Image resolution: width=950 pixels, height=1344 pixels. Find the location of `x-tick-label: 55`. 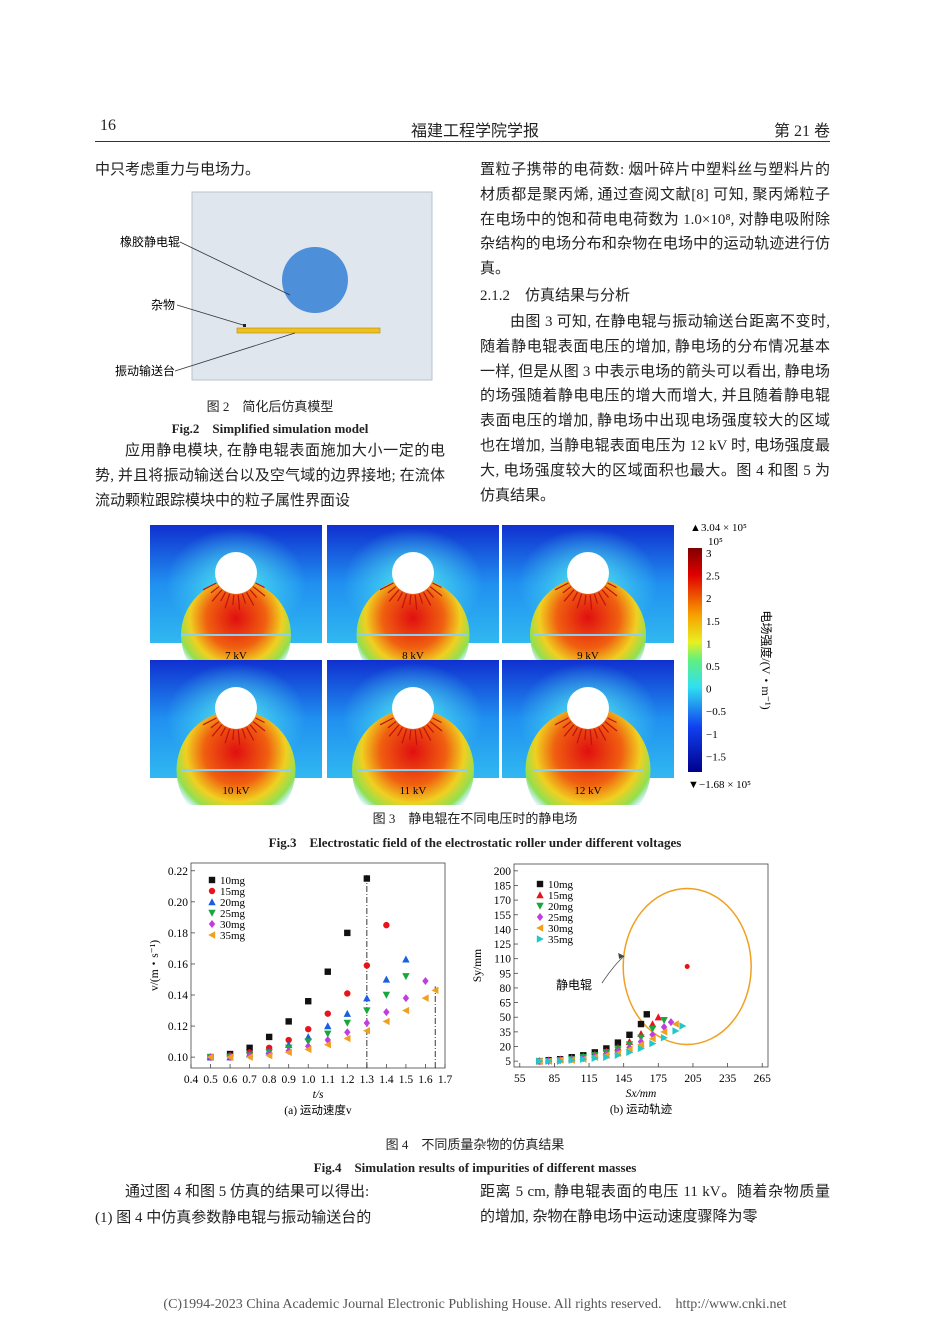

x-tick-label: 55 is located at coordinates (520, 1079).